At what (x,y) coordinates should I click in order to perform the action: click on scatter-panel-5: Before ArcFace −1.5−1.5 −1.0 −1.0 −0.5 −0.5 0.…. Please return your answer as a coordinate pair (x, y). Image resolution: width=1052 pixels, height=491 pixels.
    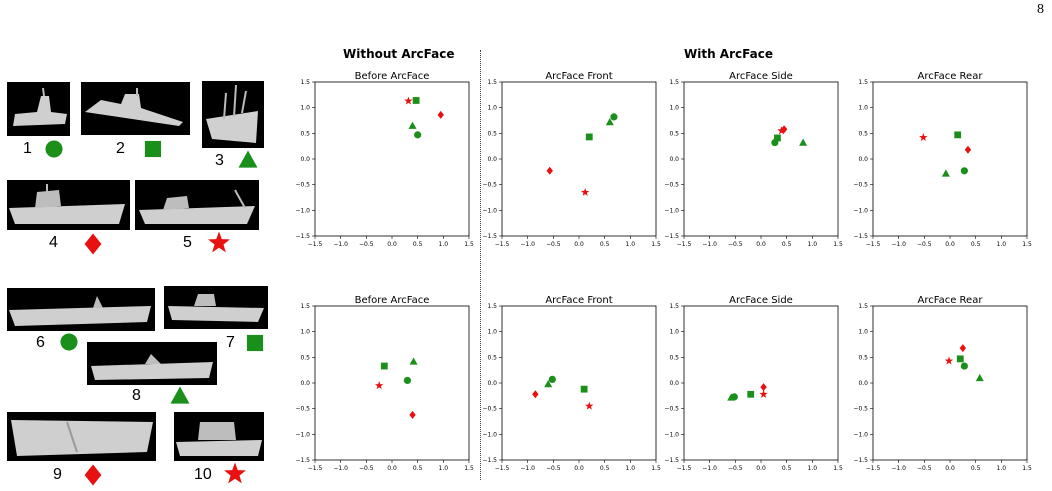
    Looking at the image, I should click on (384, 383).